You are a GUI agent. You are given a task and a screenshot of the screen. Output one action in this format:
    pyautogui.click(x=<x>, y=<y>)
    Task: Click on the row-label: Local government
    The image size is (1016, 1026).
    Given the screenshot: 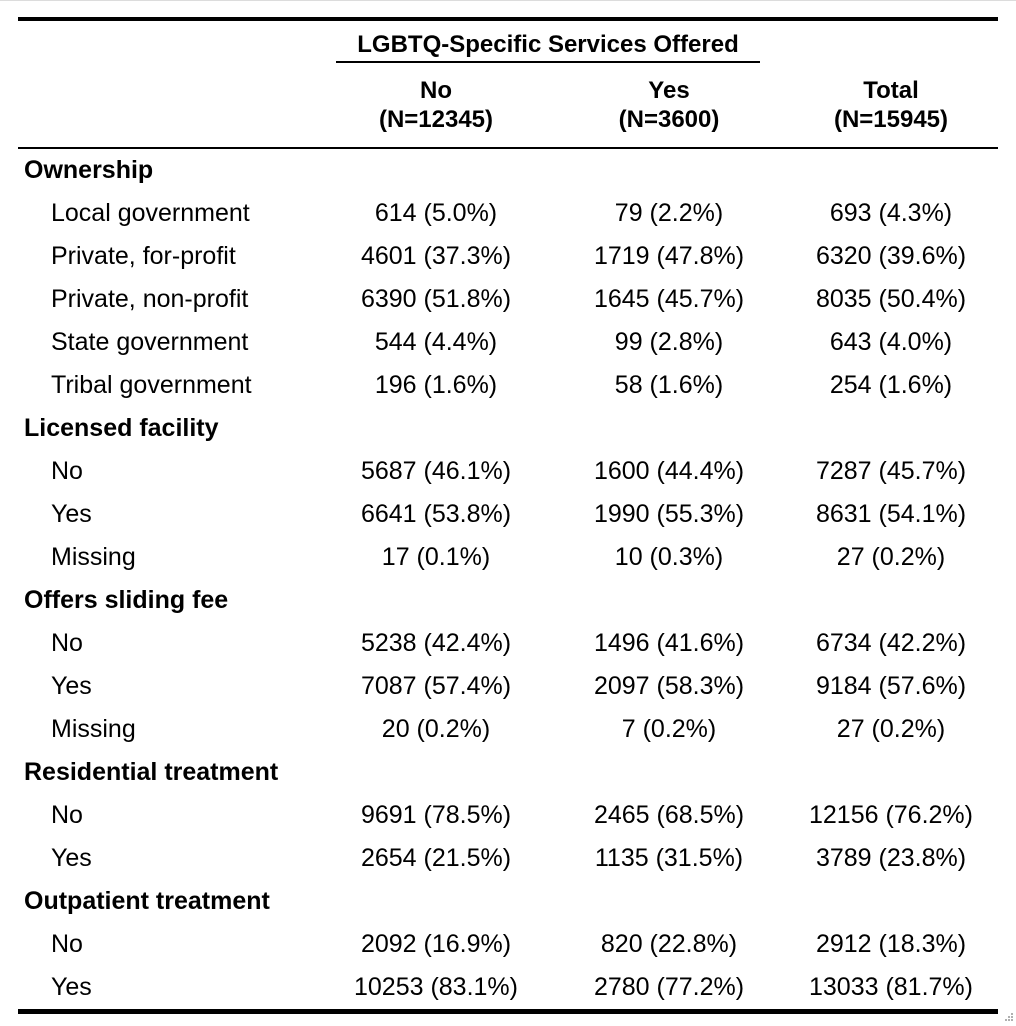 What is the action you would take?
    pyautogui.click(x=150, y=213)
    